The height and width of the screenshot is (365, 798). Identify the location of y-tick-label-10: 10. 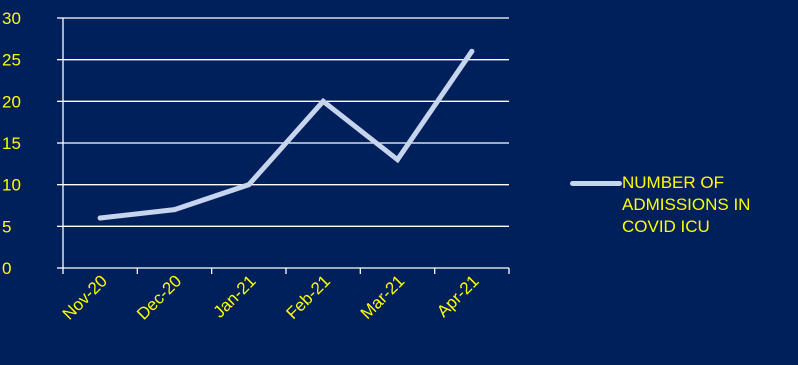
(11, 185).